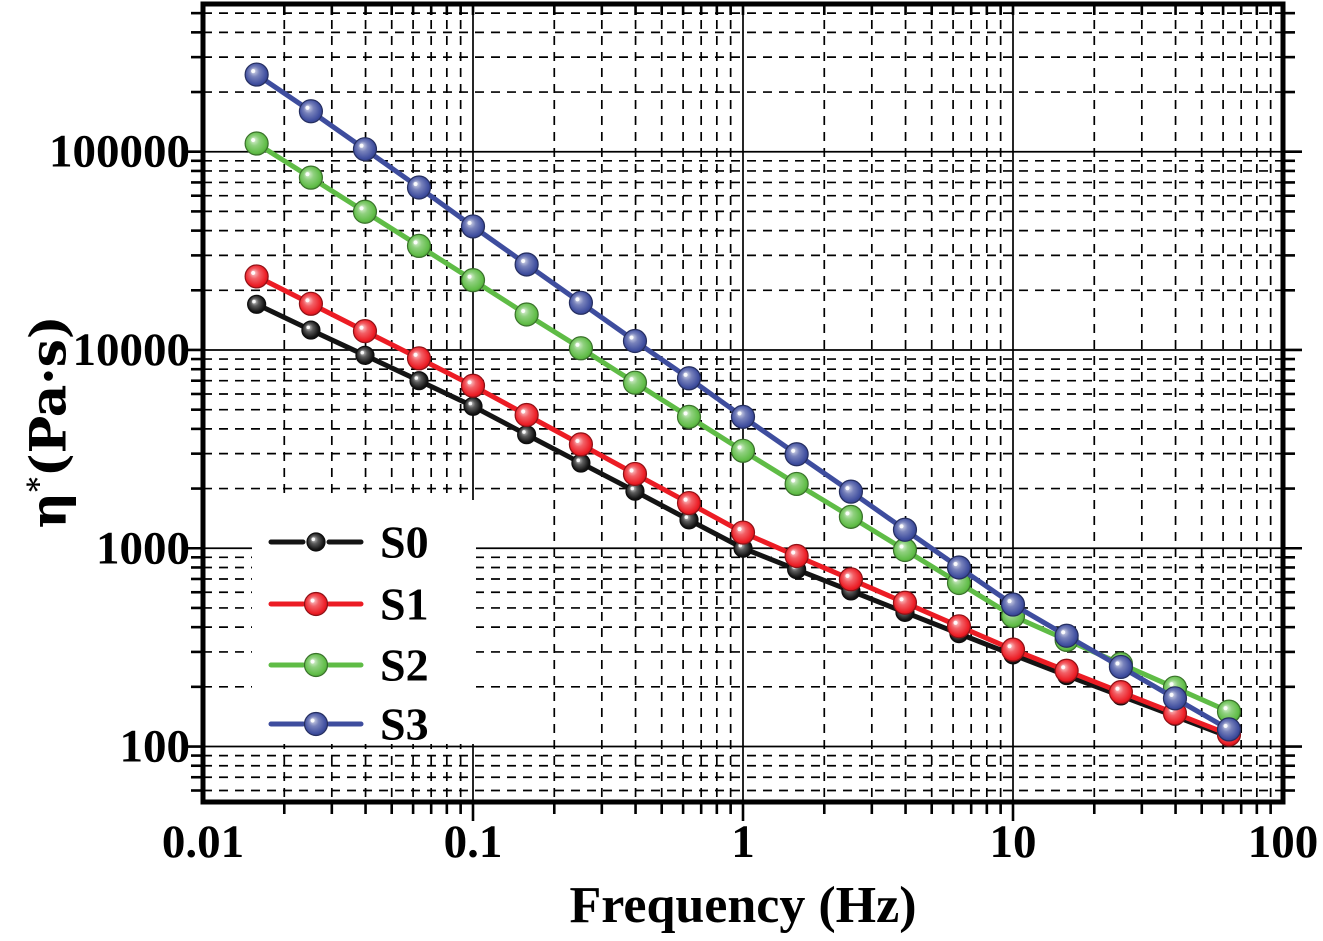 The image size is (1323, 941). Describe the element at coordinates (743, 905) in the screenshot. I see `x-axis-title: Frequency (Hz)` at that location.